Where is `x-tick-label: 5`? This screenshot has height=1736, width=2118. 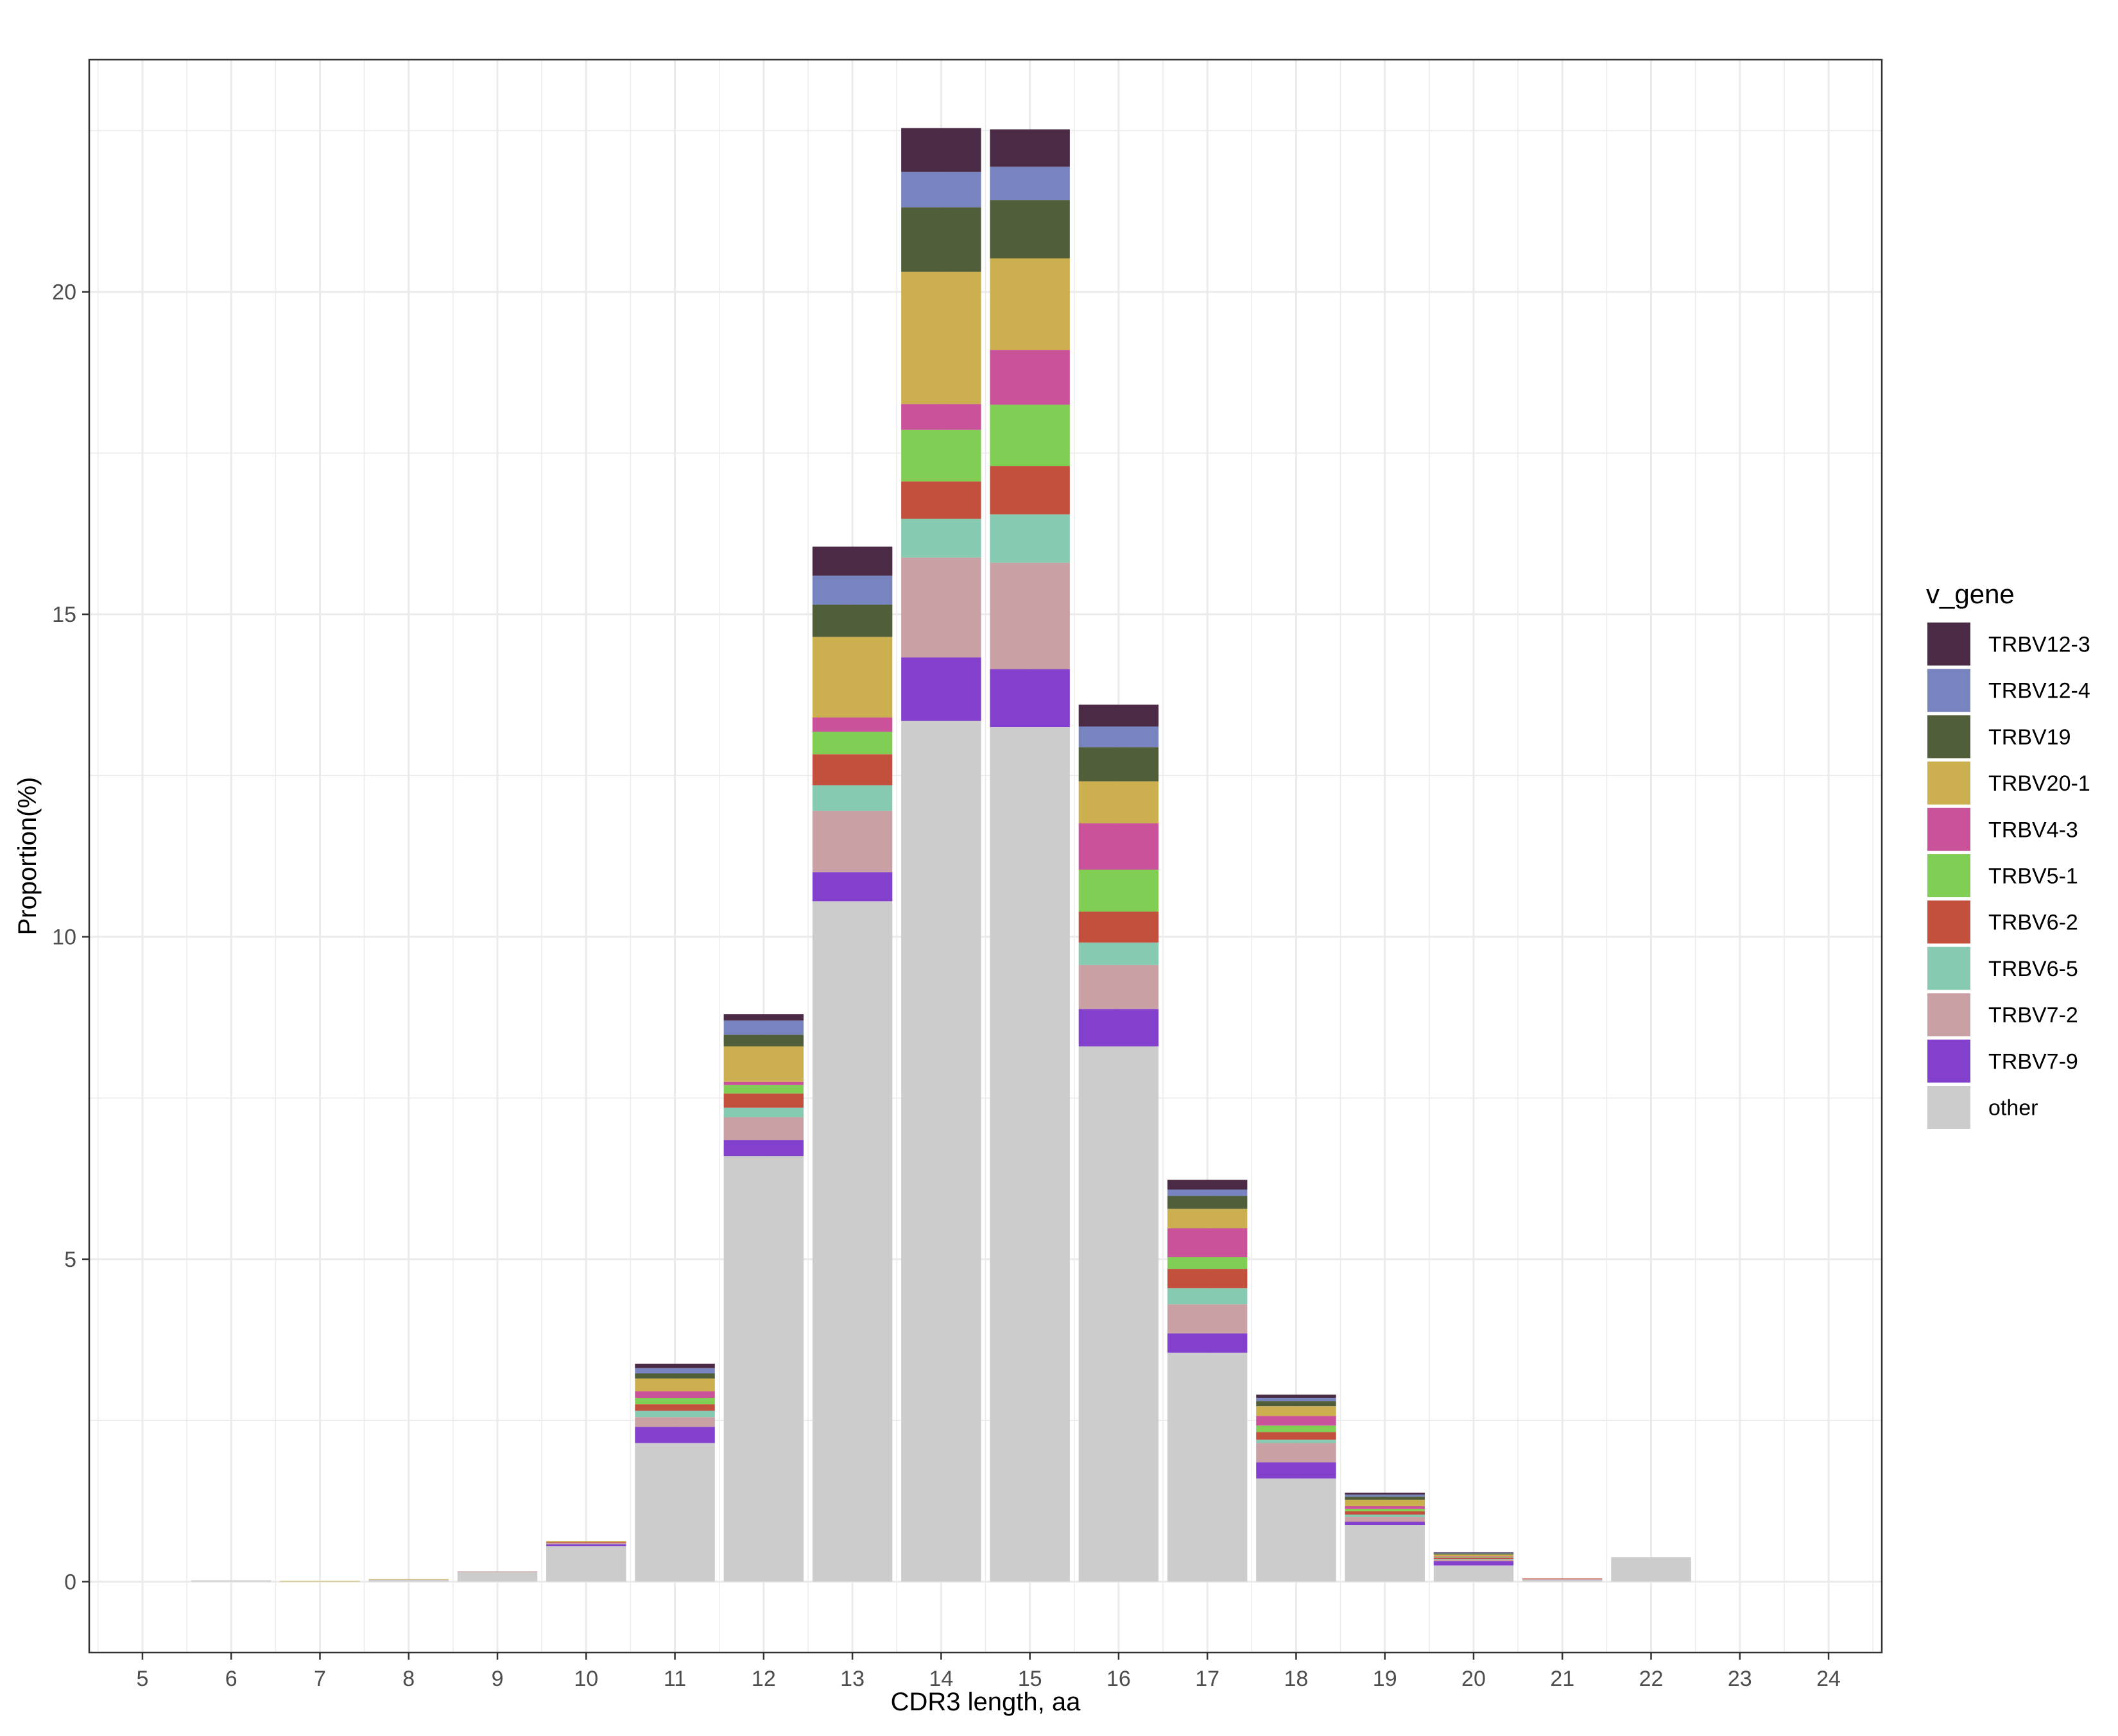
x-tick-label: 5 is located at coordinates (142, 1679).